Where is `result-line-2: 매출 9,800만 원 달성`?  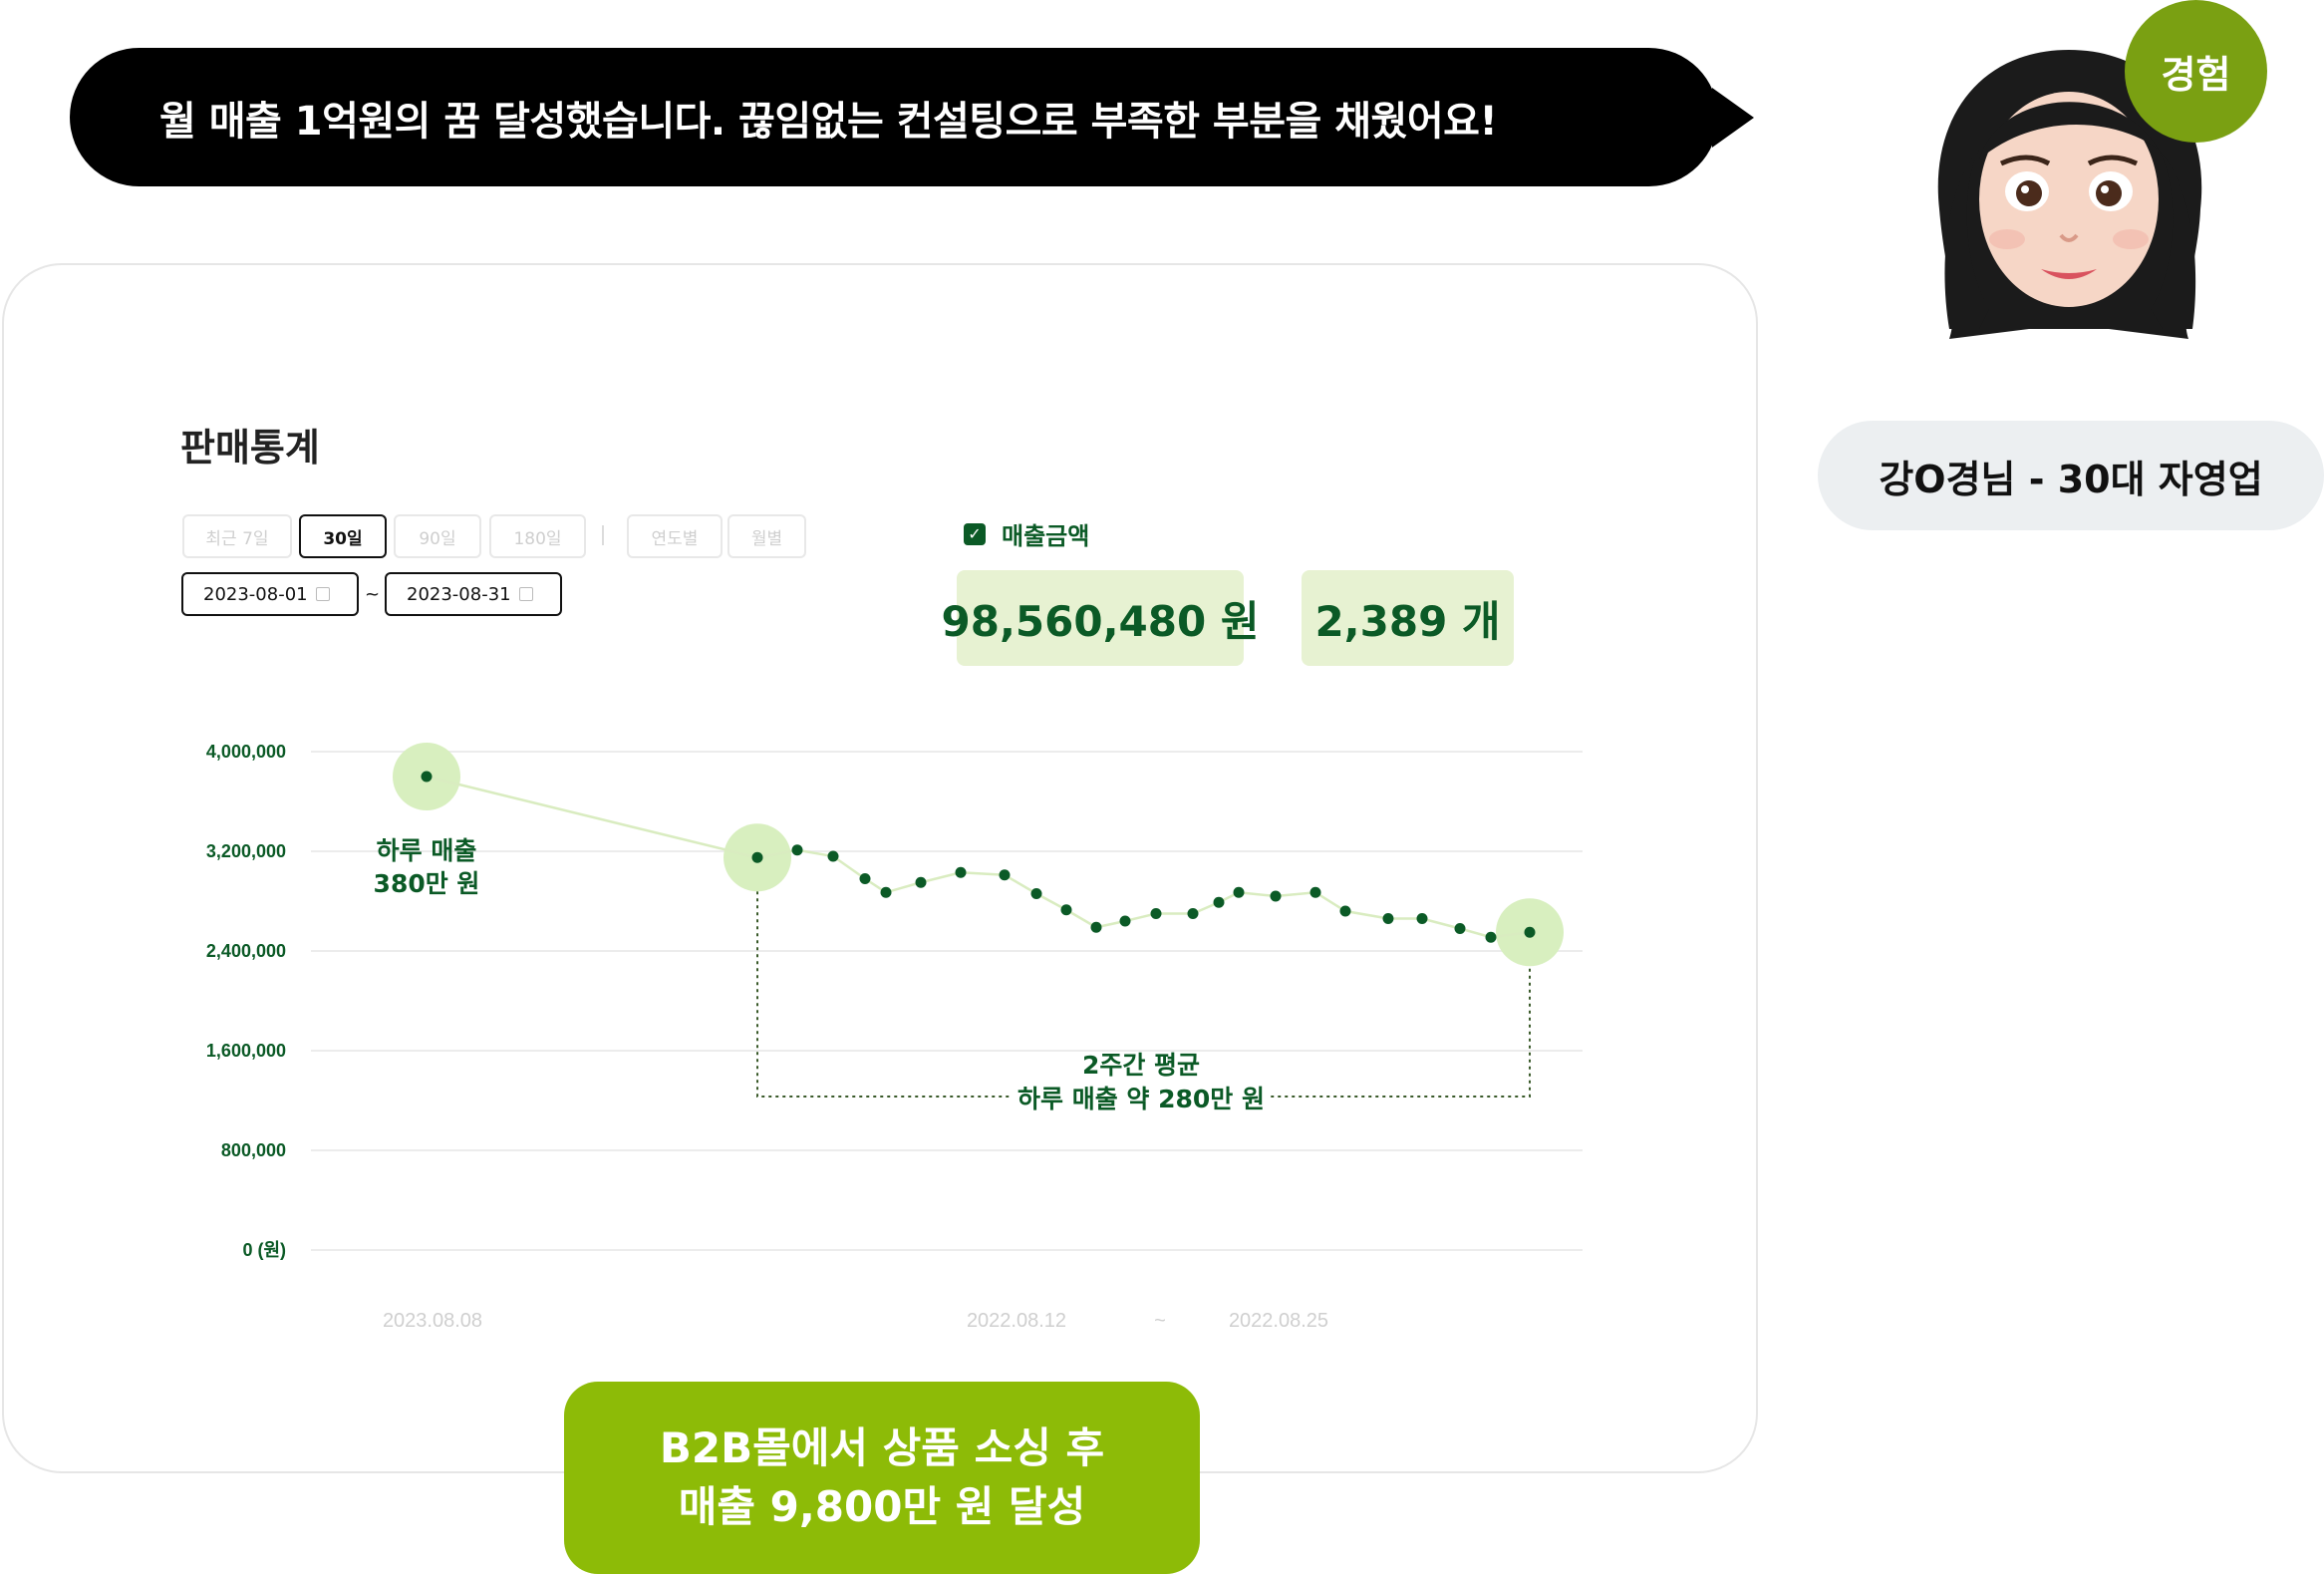 result-line-2: 매출 9,800만 원 달성 is located at coordinates (882, 1506).